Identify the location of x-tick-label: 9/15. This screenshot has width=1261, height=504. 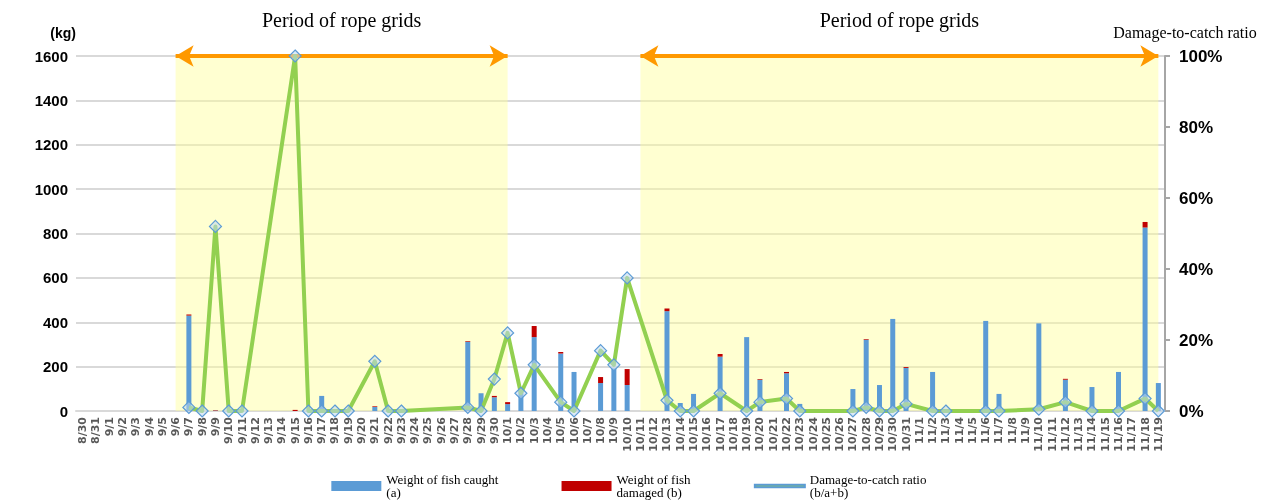
(295, 430).